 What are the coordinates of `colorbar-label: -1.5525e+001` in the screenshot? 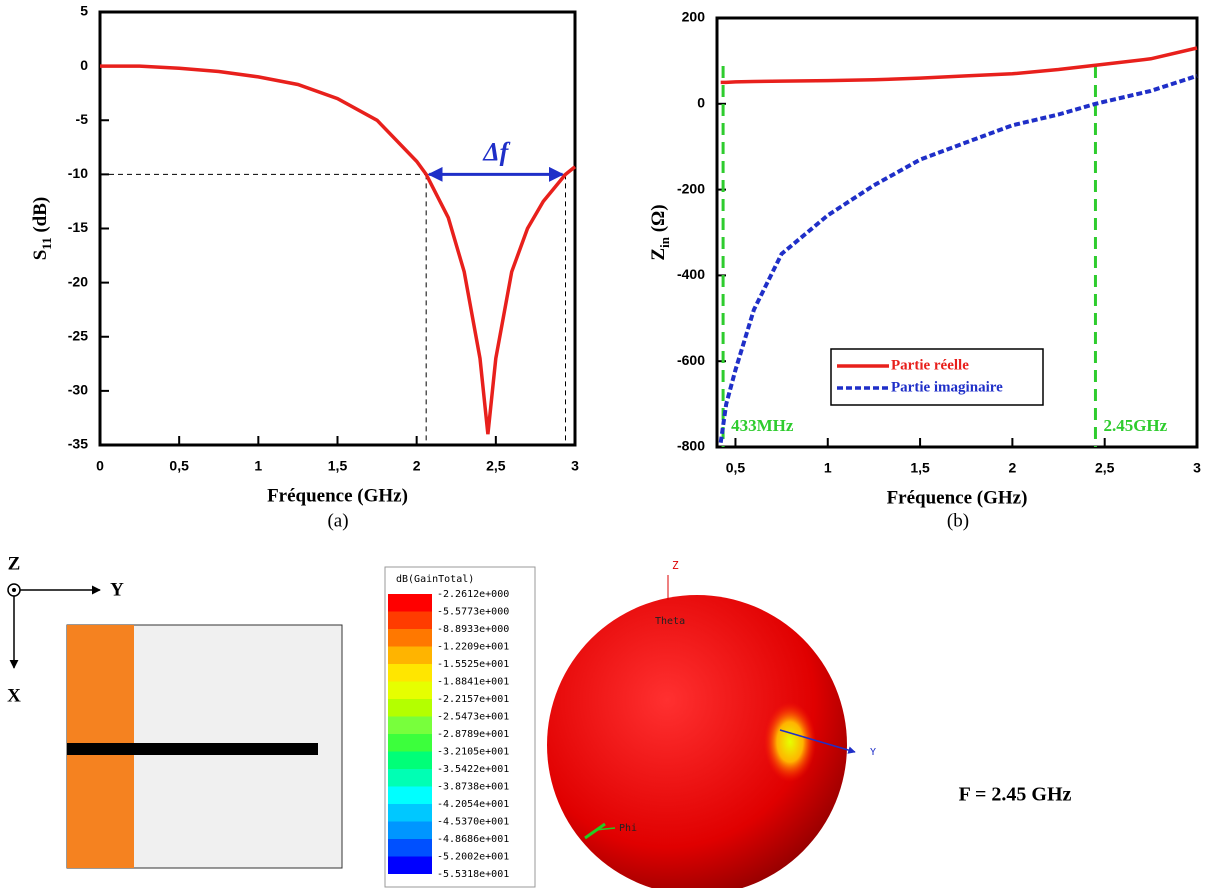 It's located at (473, 664).